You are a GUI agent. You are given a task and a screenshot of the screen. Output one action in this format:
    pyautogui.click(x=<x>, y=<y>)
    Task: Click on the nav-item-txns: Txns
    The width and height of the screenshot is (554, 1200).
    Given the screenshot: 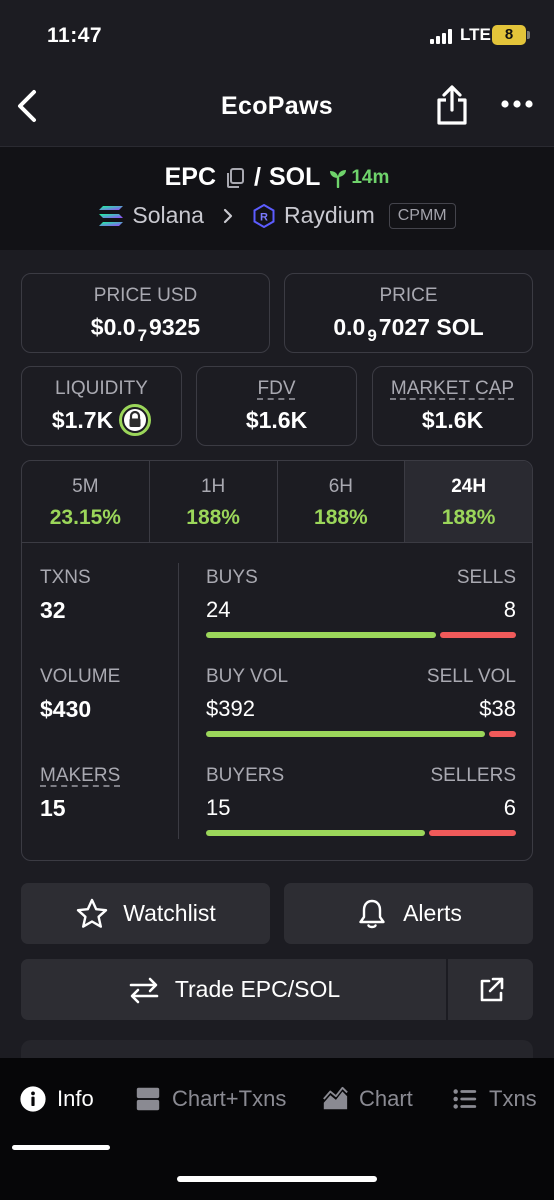 What is the action you would take?
    pyautogui.click(x=493, y=1099)
    